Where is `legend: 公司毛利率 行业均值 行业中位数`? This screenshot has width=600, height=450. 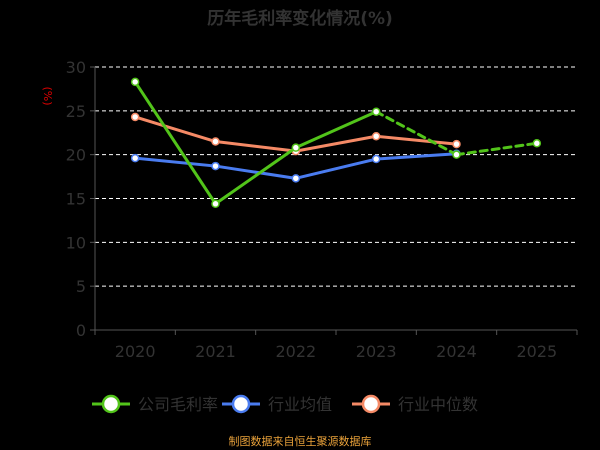
legend: 公司毛利率 行业均值 行业中位数 is located at coordinates (285, 404).